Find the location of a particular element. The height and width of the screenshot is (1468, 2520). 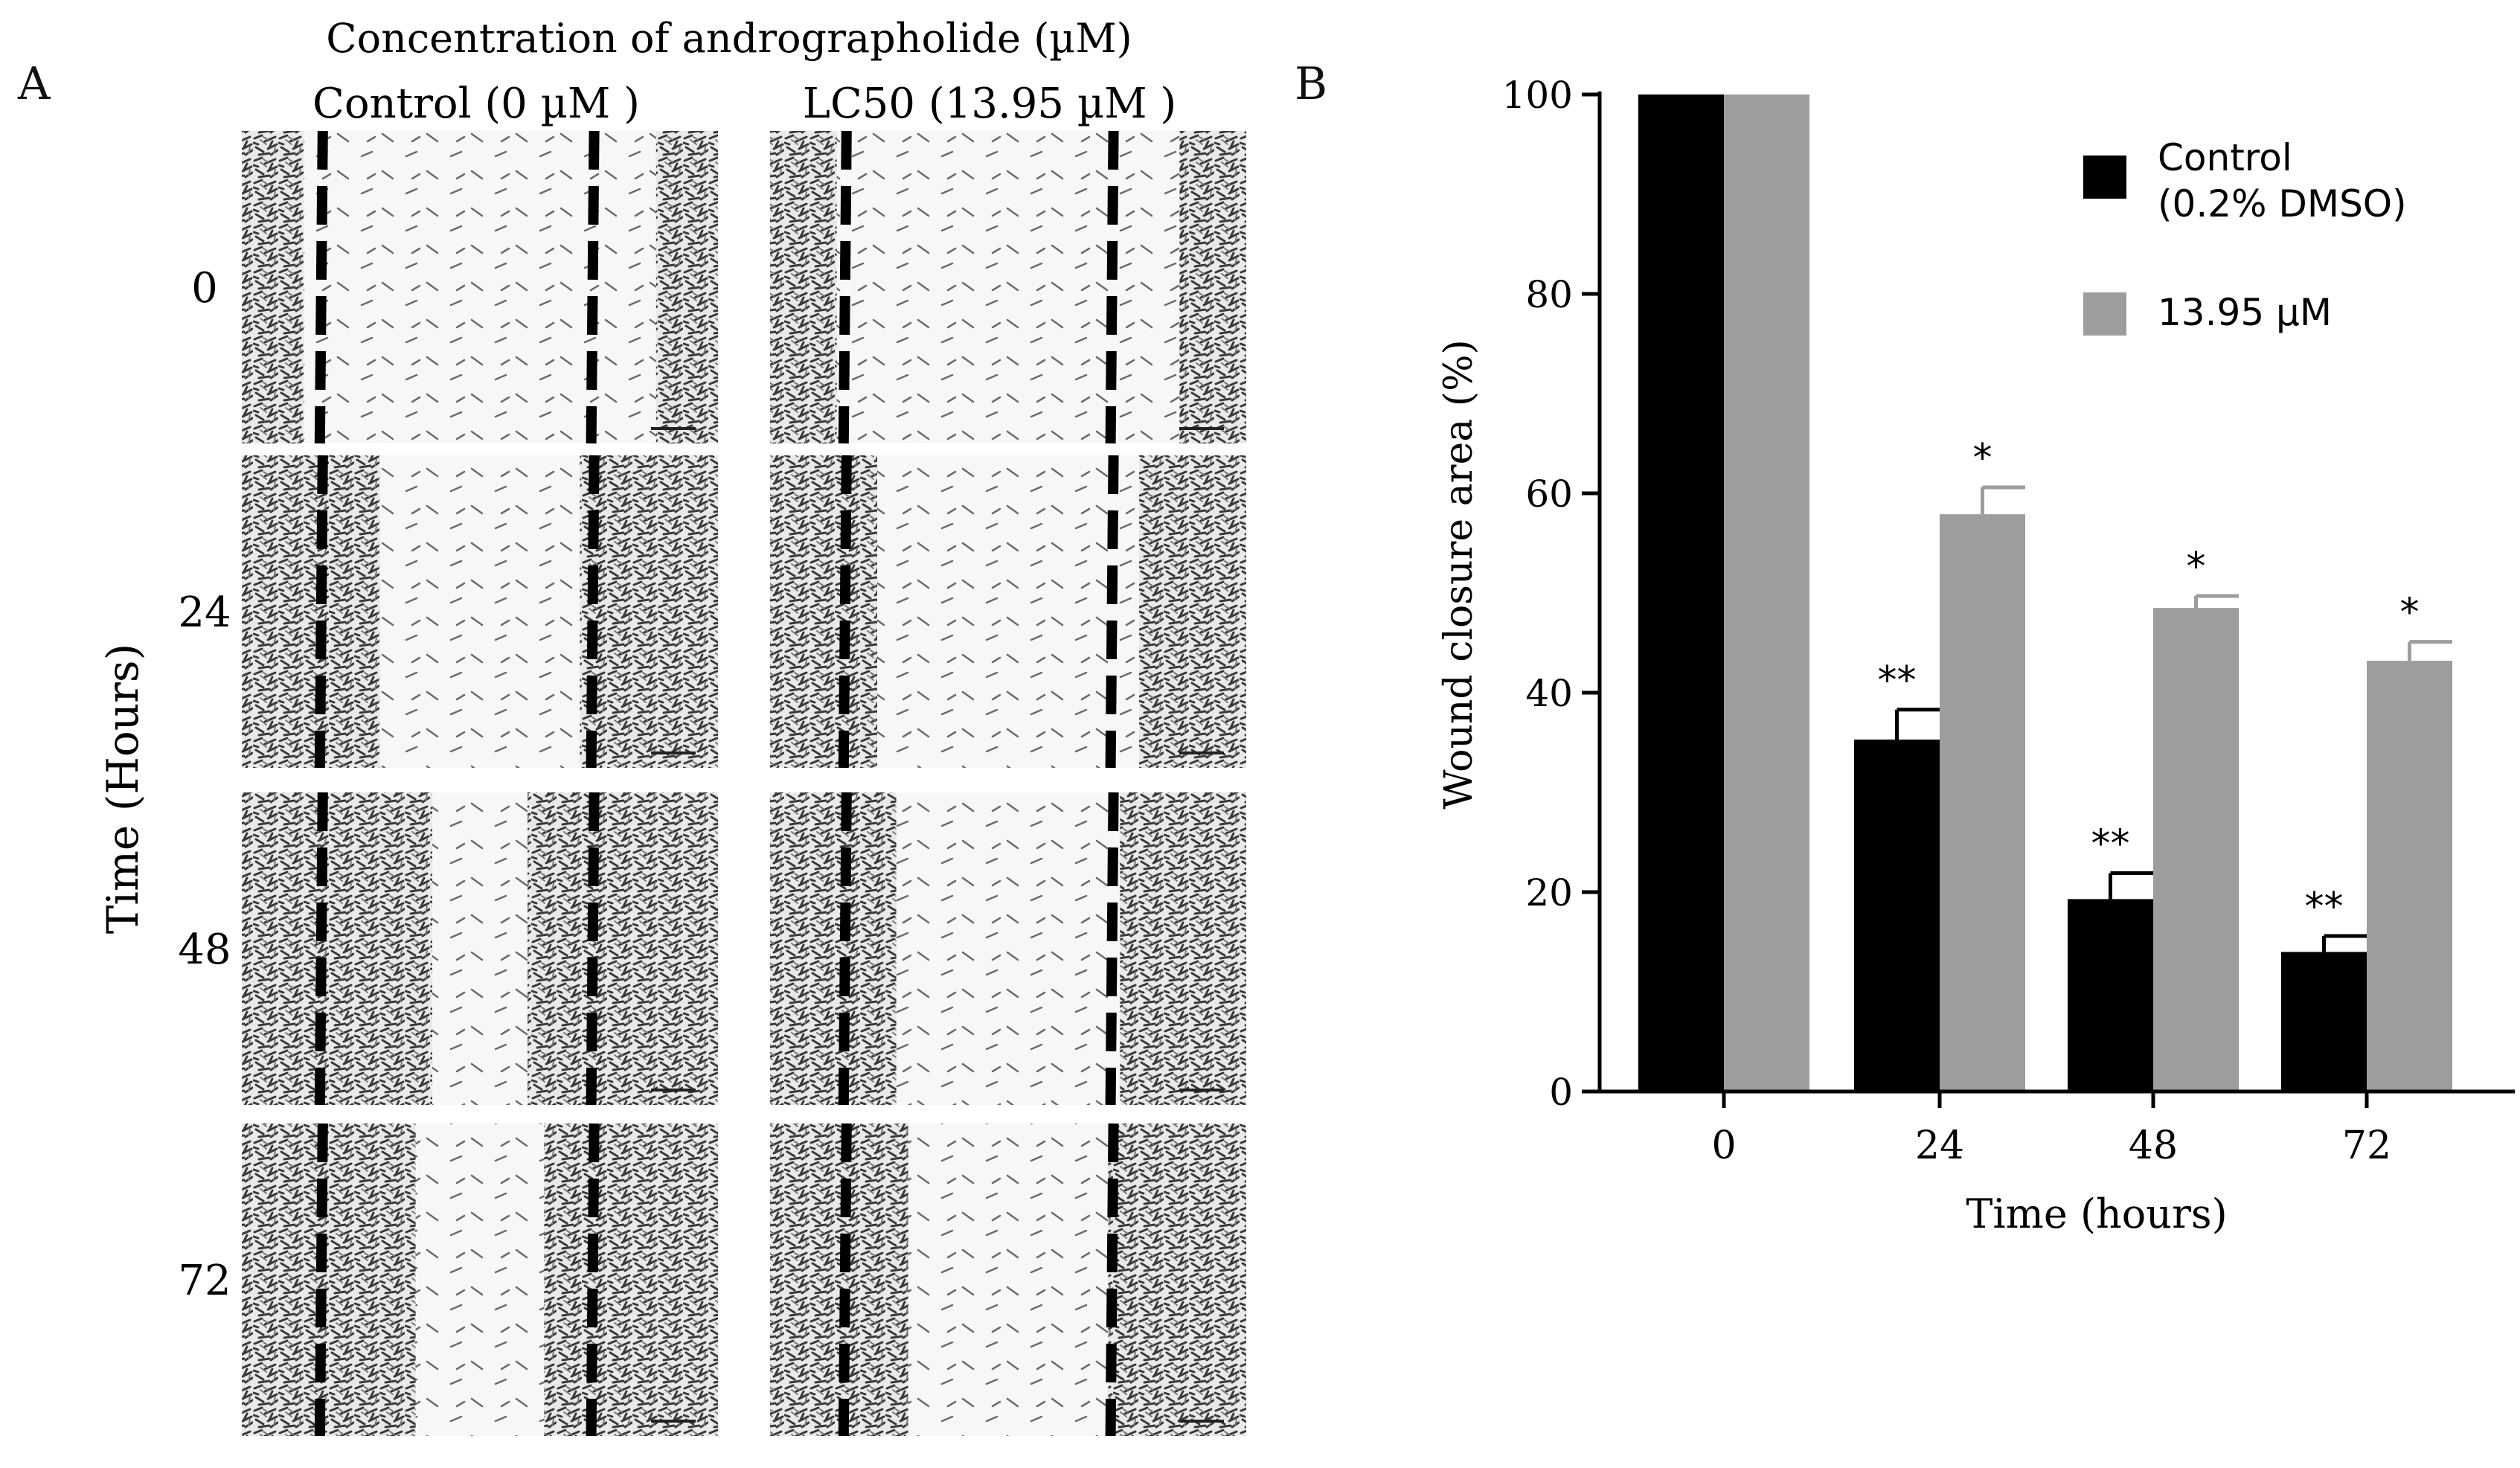

panel-a-column-label-control: Control (0 µM ) is located at coordinates (476, 104).